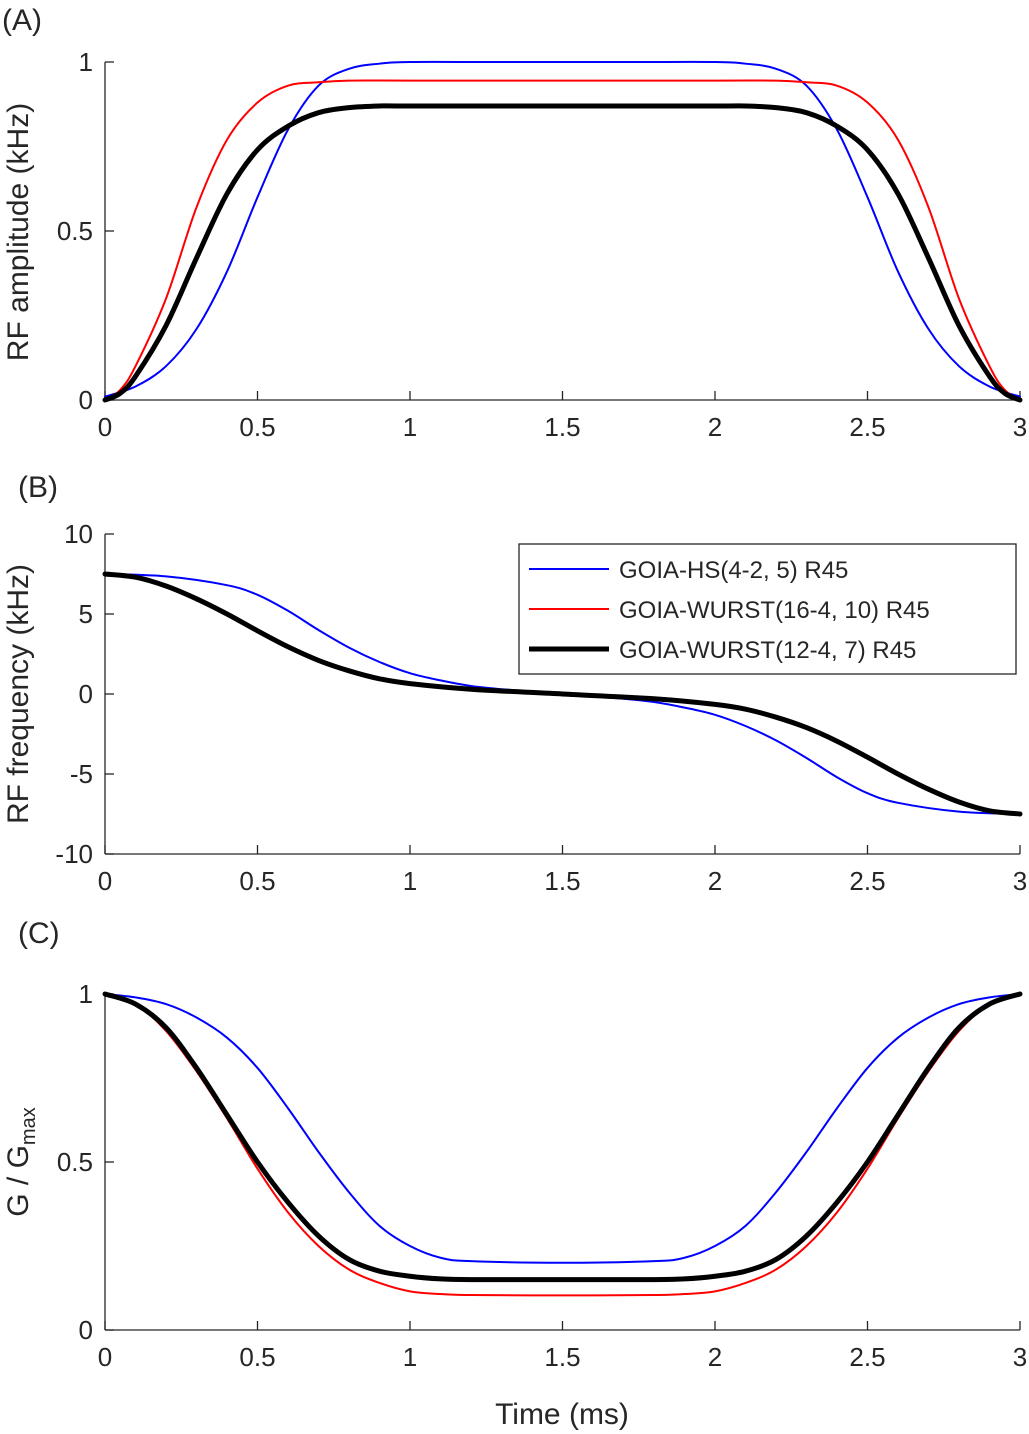 The width and height of the screenshot is (1029, 1434). I want to click on panel-a-xtick-label: 1, so click(410, 427).